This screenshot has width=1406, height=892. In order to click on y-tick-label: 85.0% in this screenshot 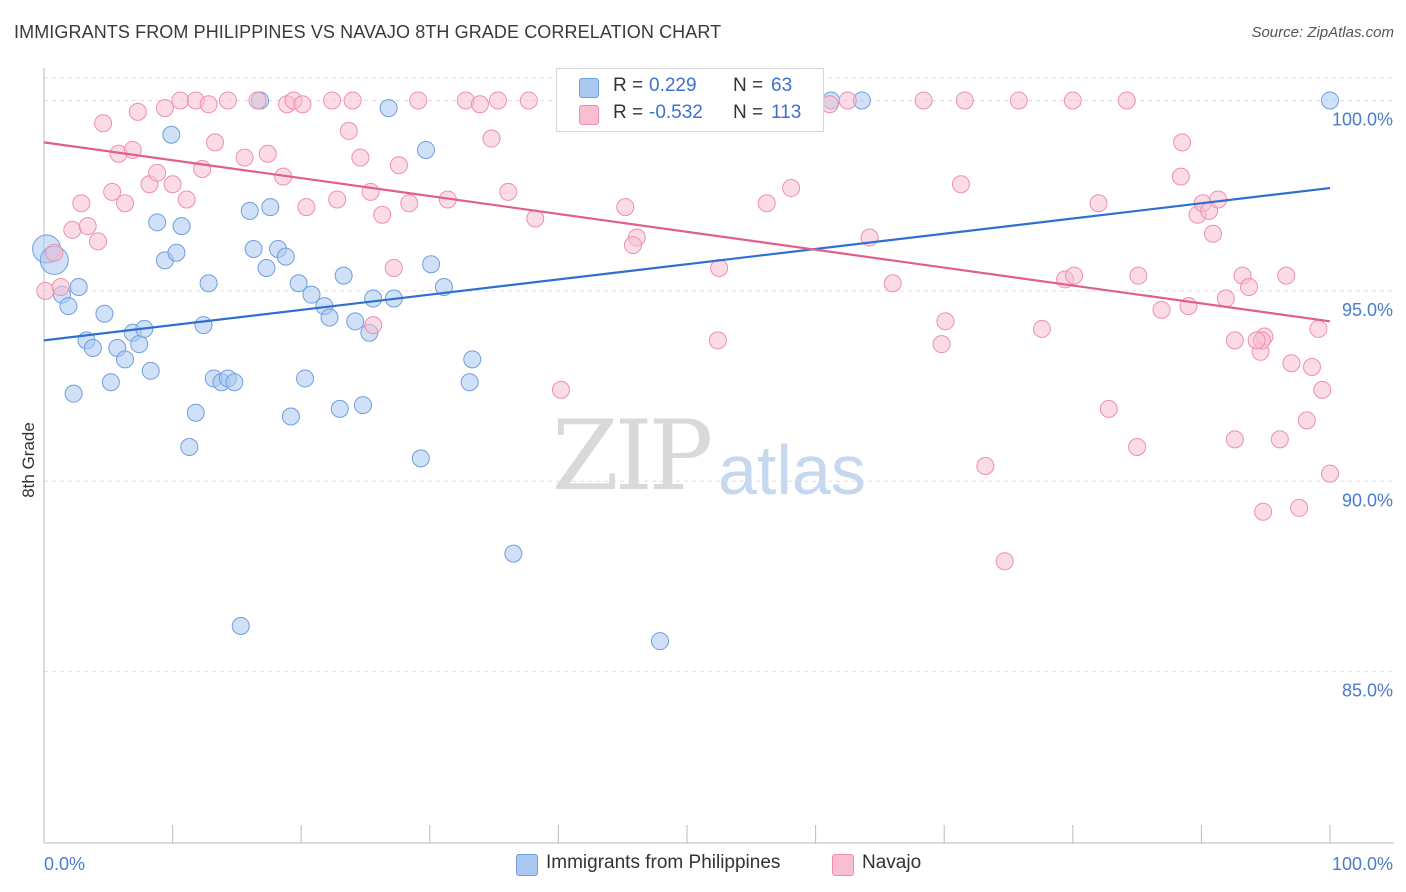, I will do `click(1367, 691)`.